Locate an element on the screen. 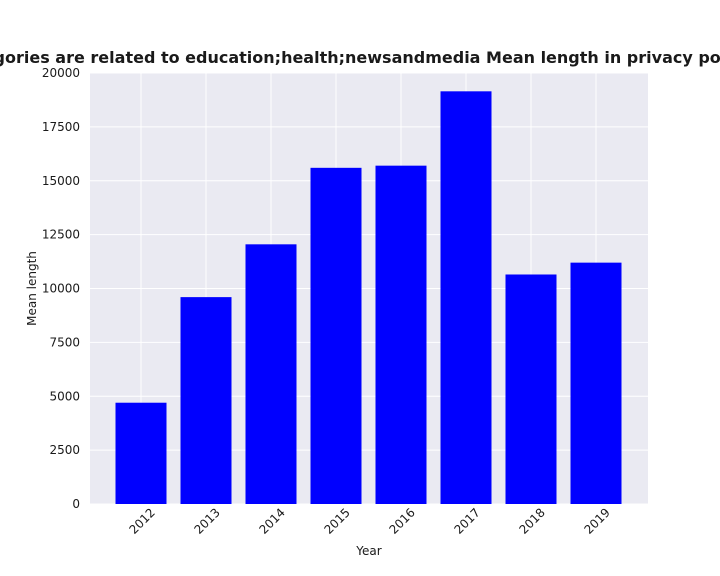  x-tick-label: 2014 is located at coordinates (271, 520).